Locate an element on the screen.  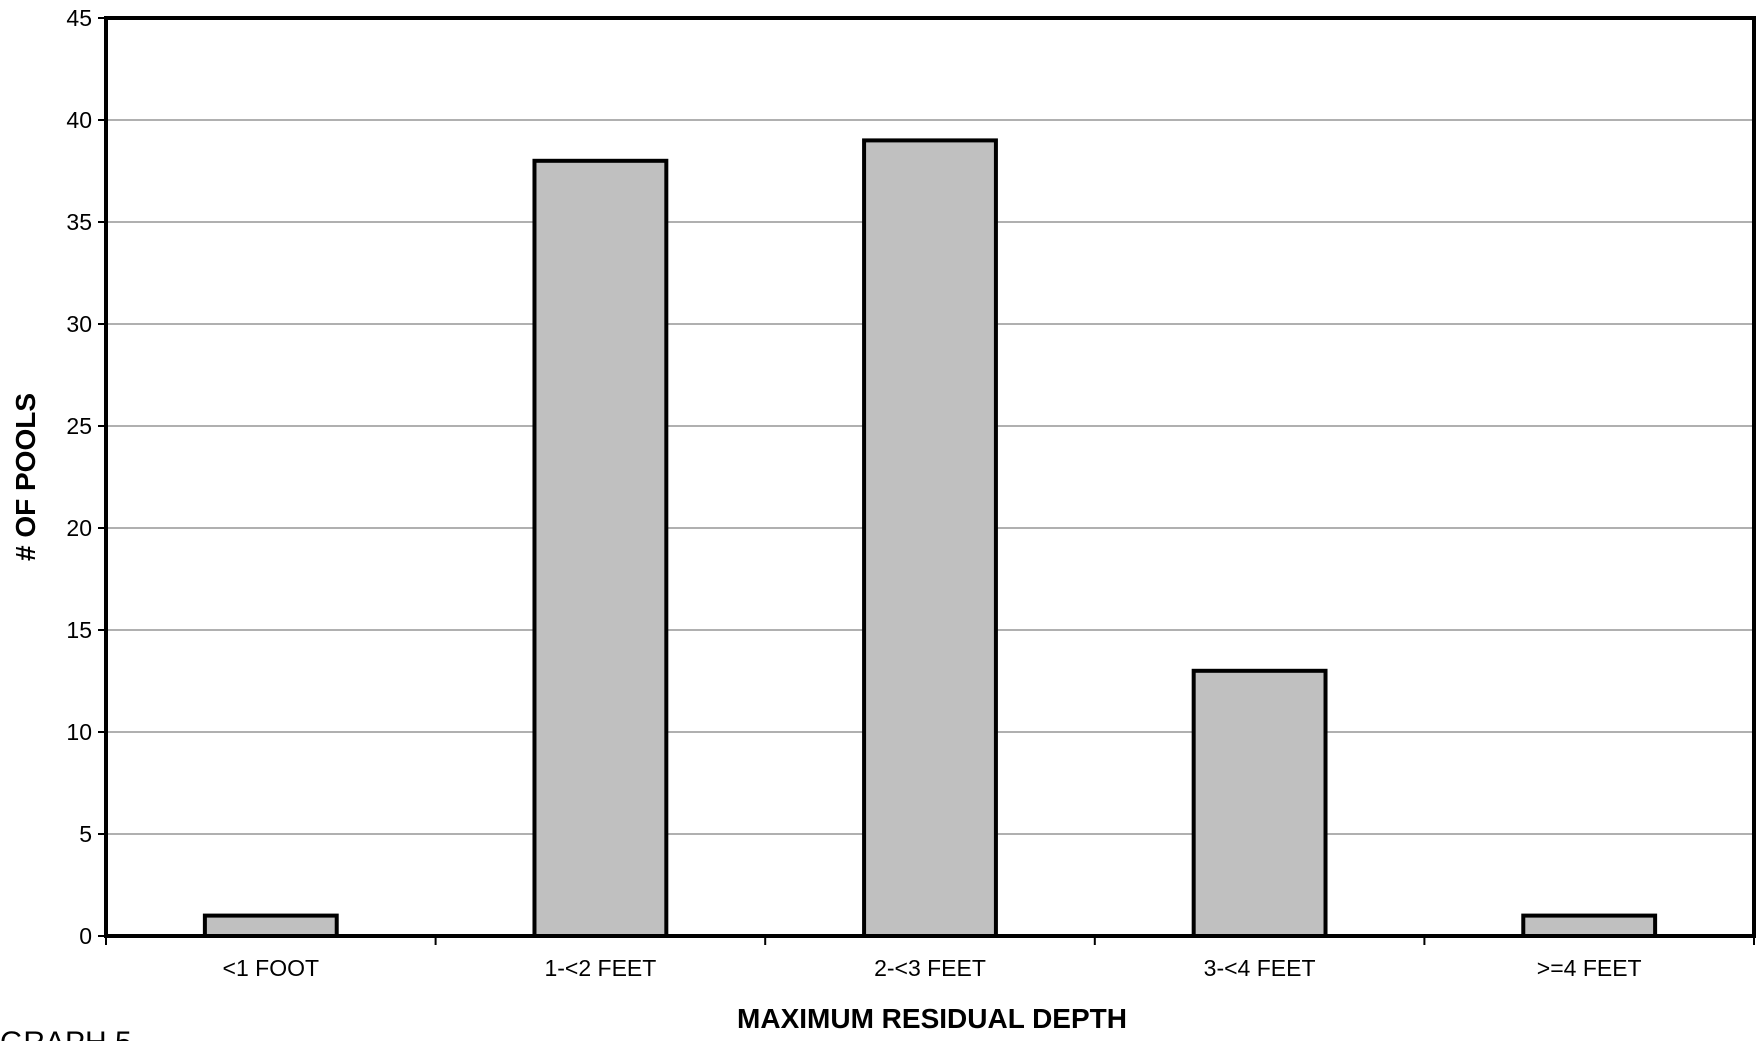
y-tick-label: 10 is located at coordinates (79, 732).